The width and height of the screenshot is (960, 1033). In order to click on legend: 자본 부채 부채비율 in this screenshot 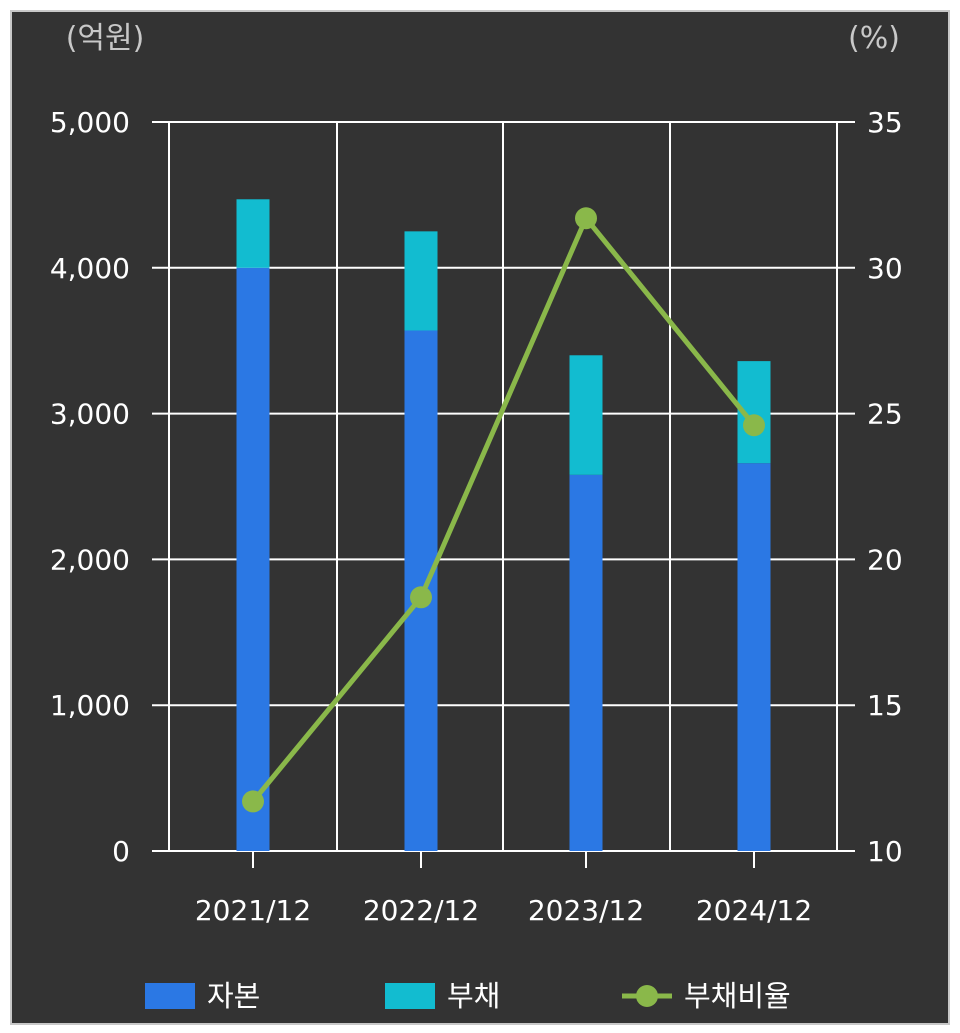, I will do `click(468, 996)`.